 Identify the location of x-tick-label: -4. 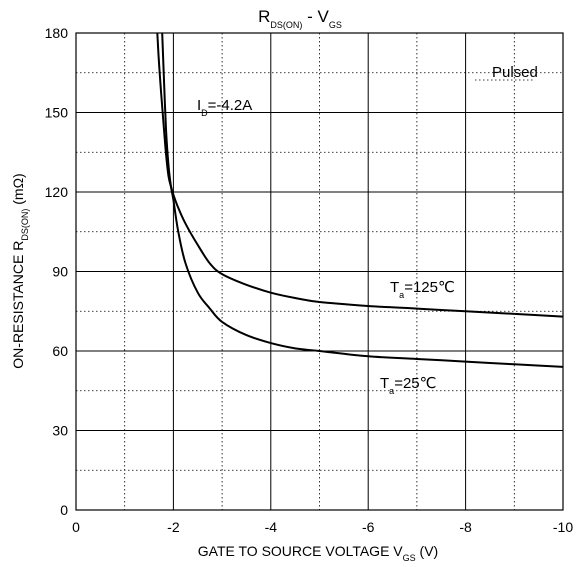
(271, 527).